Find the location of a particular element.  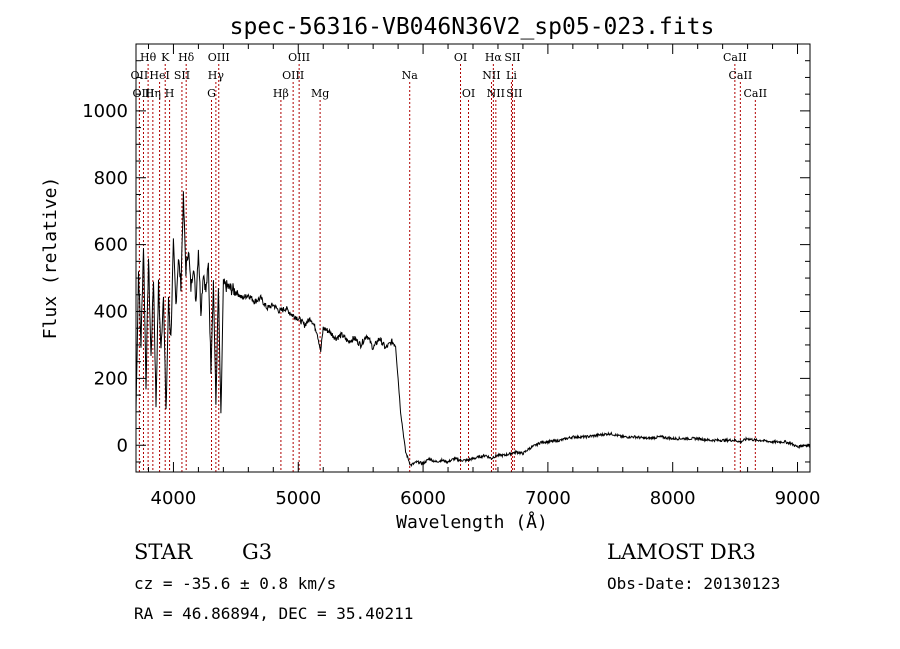

y-tick-label: 600 is located at coordinates (111, 245).